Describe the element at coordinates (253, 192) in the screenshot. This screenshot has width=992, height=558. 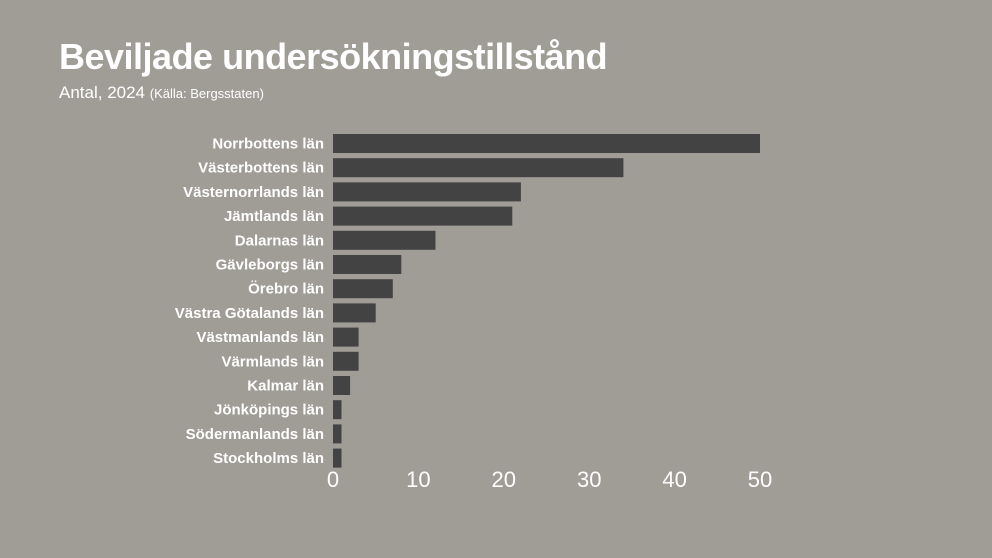
I see `category-label: Västernorrlands län` at that location.